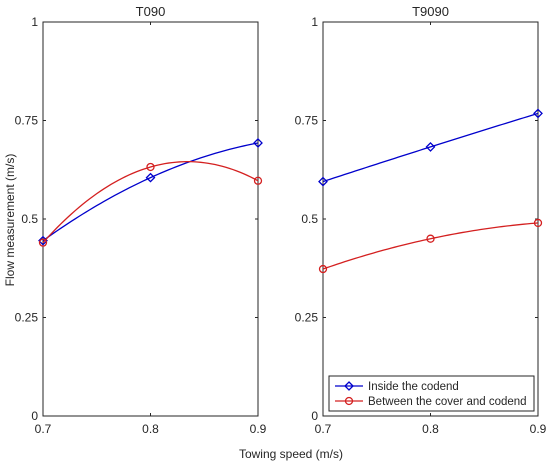 The height and width of the screenshot is (471, 550). I want to click on x-axis-label: Towing speed (m/s), so click(291, 454).